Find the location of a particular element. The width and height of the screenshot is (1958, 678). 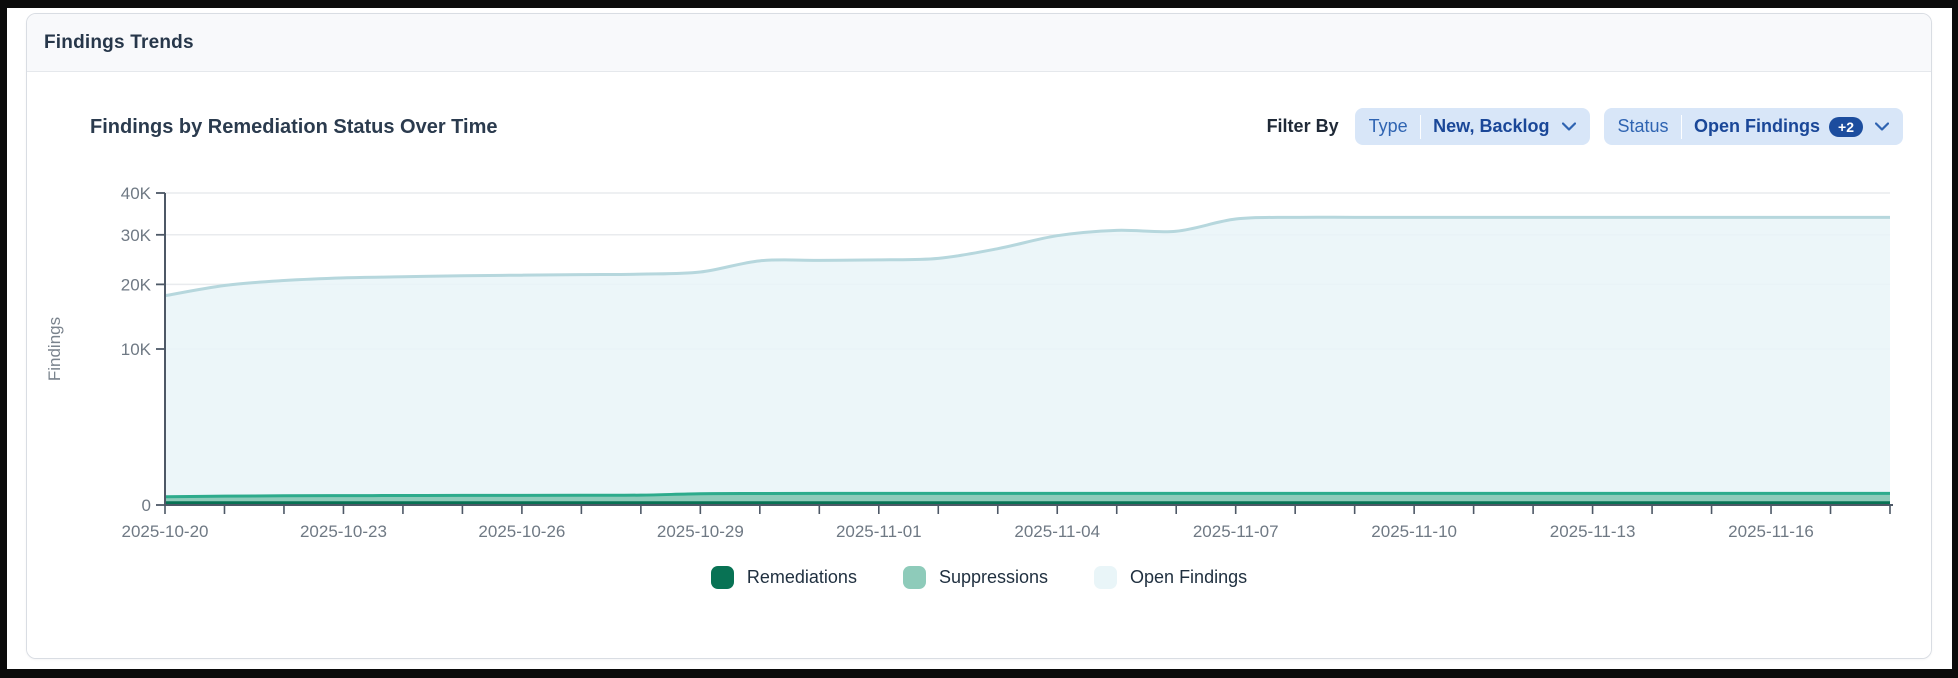

remediations-swatch-icon is located at coordinates (722, 577).